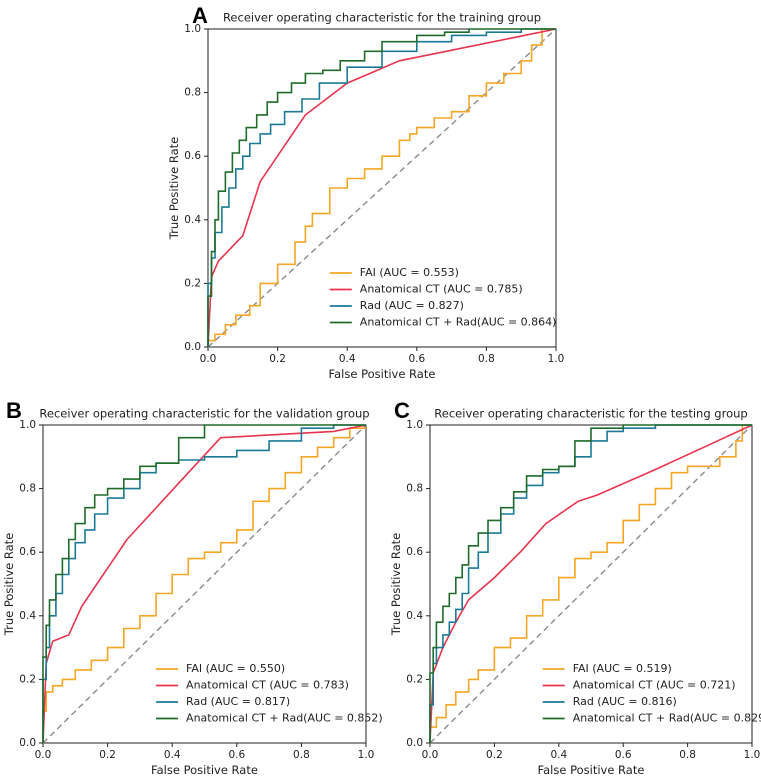  Describe the element at coordinates (284, 718) in the screenshot. I see `legend-label: Anatomical CT + Rad(AUC = 0.852)` at that location.